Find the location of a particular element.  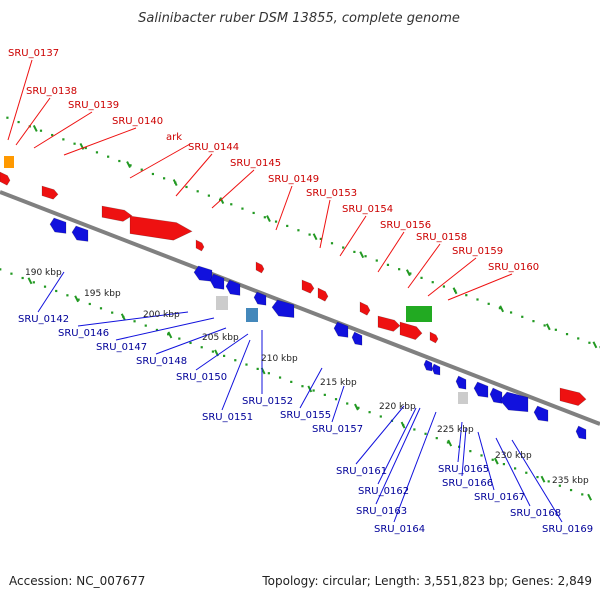

forward-gene-label: SRU_0159 is located at coordinates (477, 251).